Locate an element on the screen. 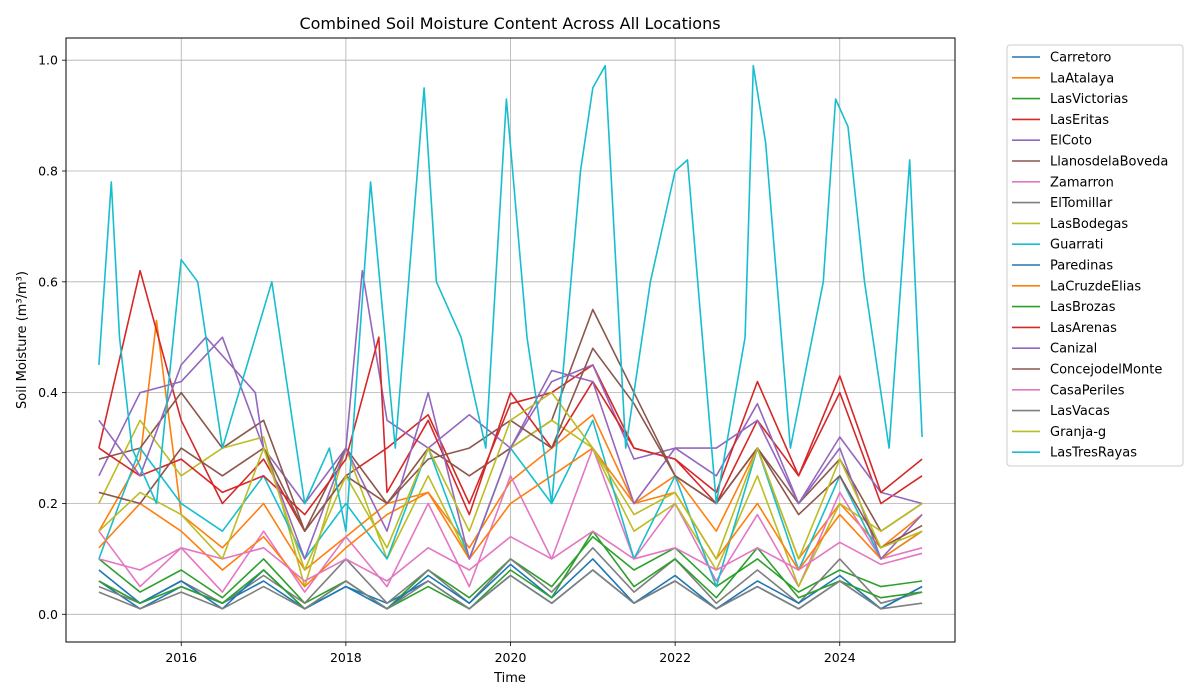 The height and width of the screenshot is (700, 1200). series-line-lasbrozas is located at coordinates (510, 570).